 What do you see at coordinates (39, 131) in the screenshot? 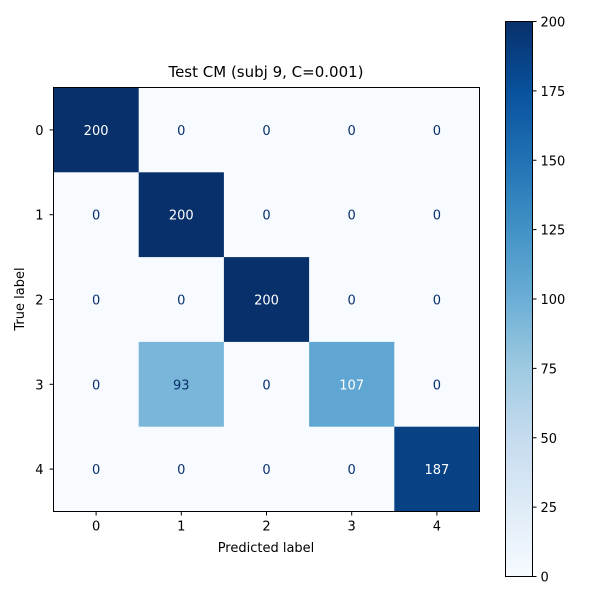
I see `y-tick-label: 0` at bounding box center [39, 131].